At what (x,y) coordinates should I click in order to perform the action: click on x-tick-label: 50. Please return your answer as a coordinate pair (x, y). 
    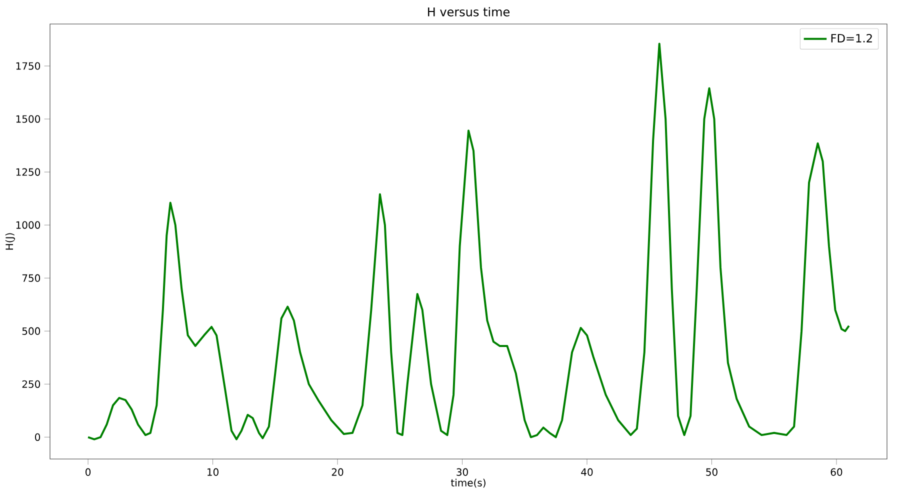
    Looking at the image, I should click on (712, 472).